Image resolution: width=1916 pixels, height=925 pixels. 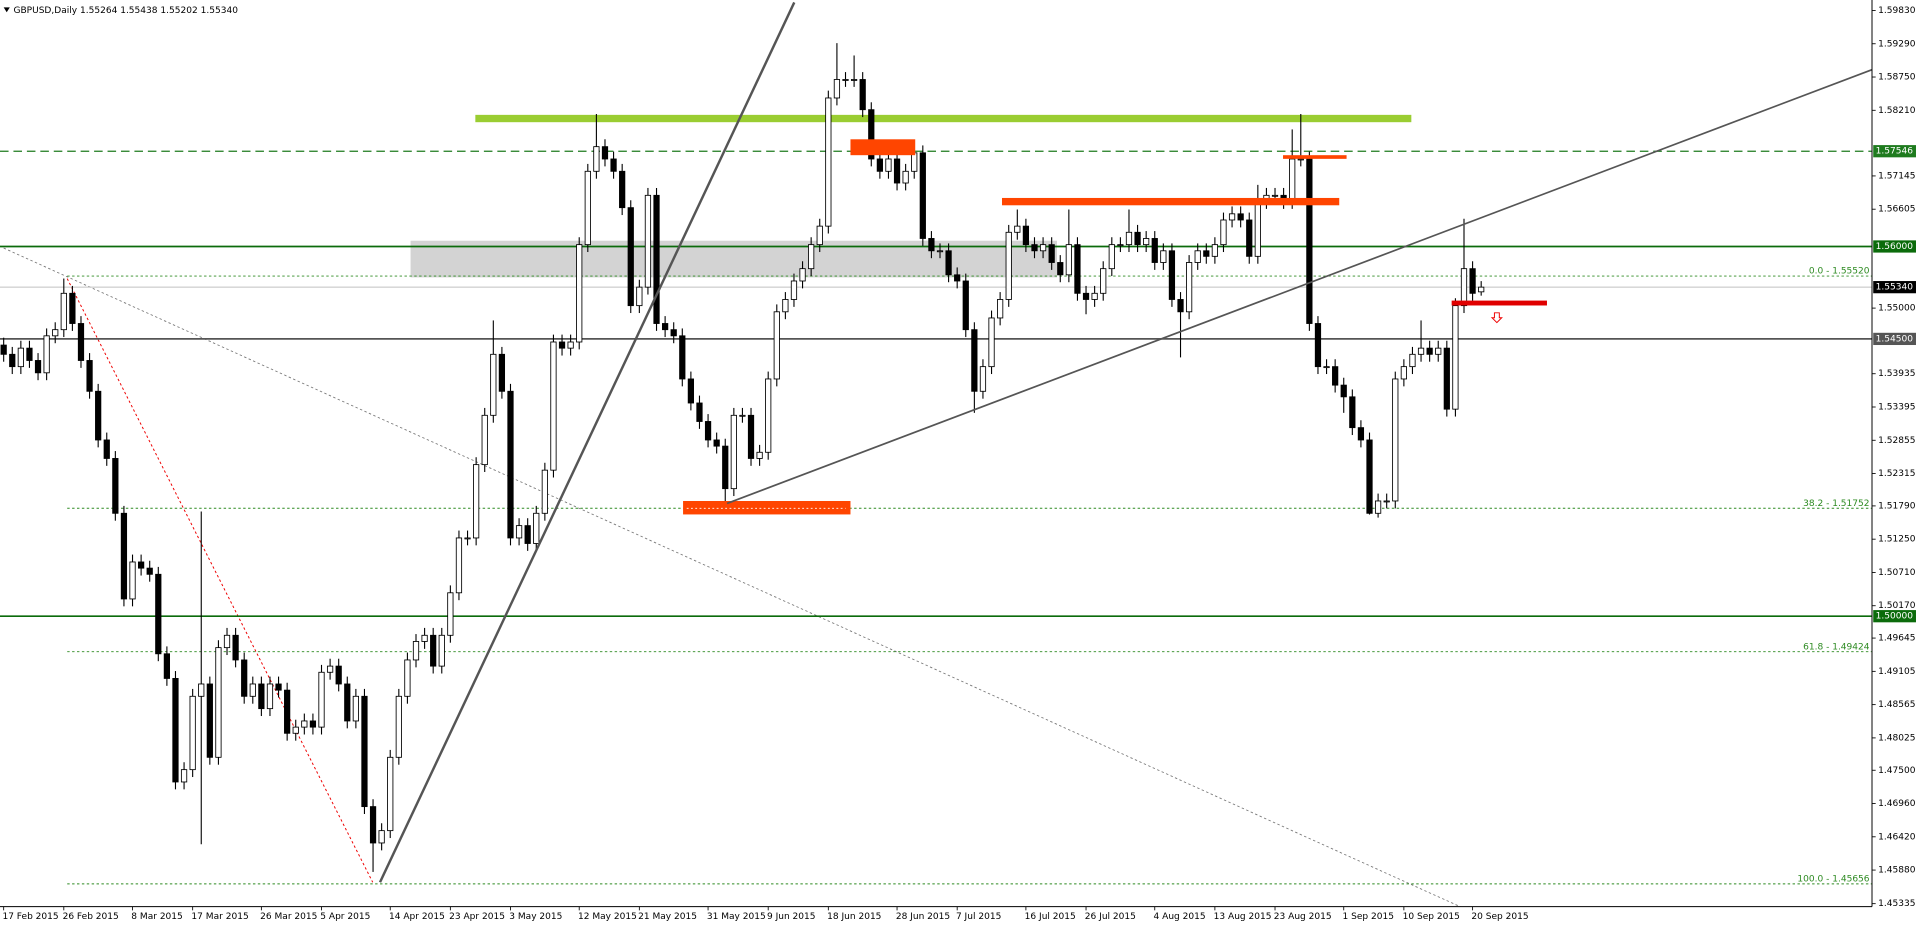 I want to click on down-arrow, so click(x=1496, y=318).